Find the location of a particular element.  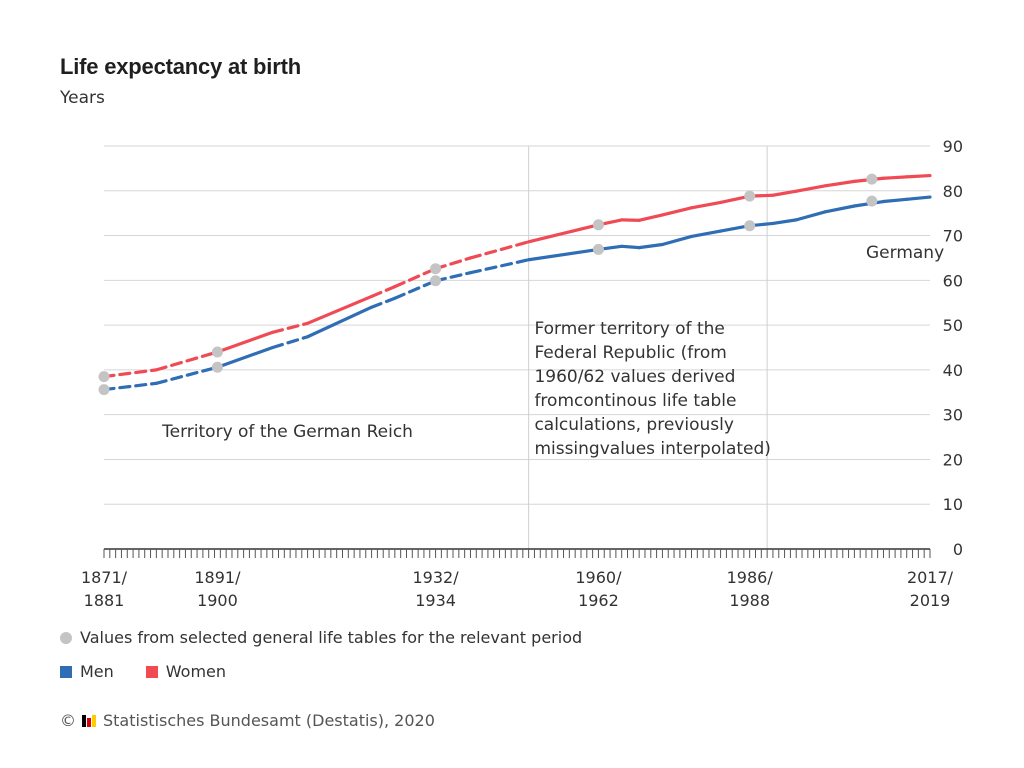

women-swatch-icon is located at coordinates (151, 671).